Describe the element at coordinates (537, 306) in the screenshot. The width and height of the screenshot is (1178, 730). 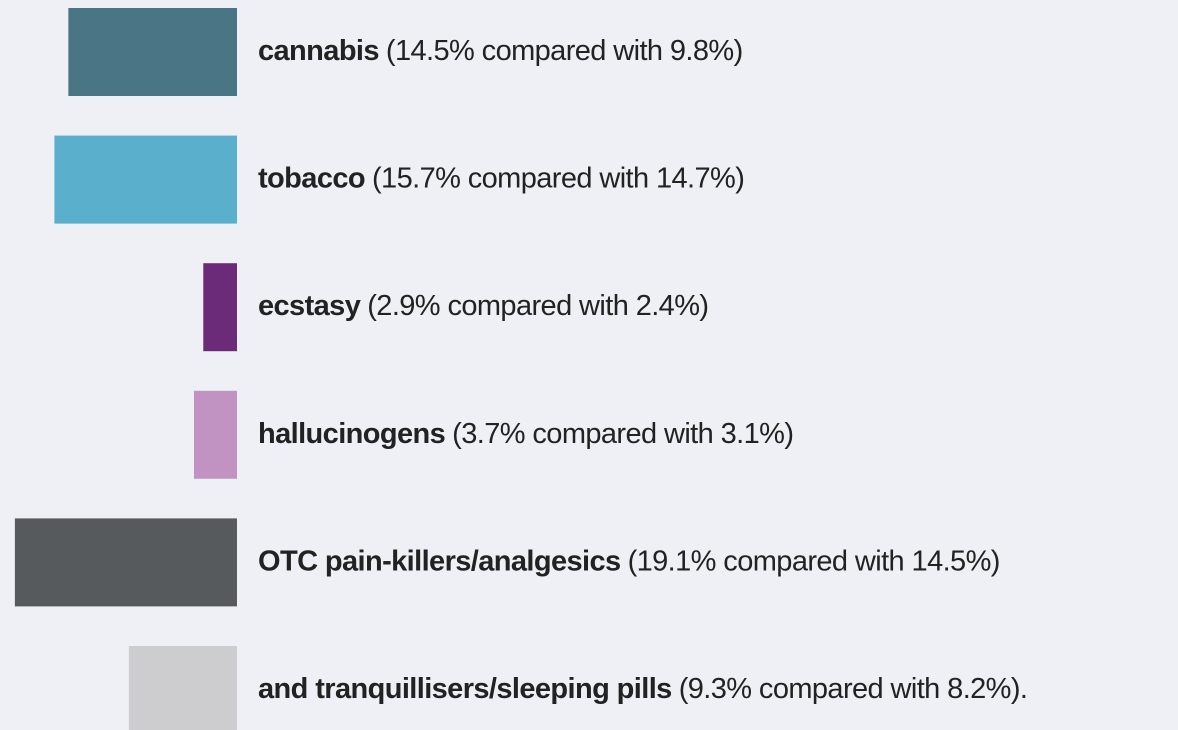
I see `detail: (2.9% compared with 2.4%)` at that location.